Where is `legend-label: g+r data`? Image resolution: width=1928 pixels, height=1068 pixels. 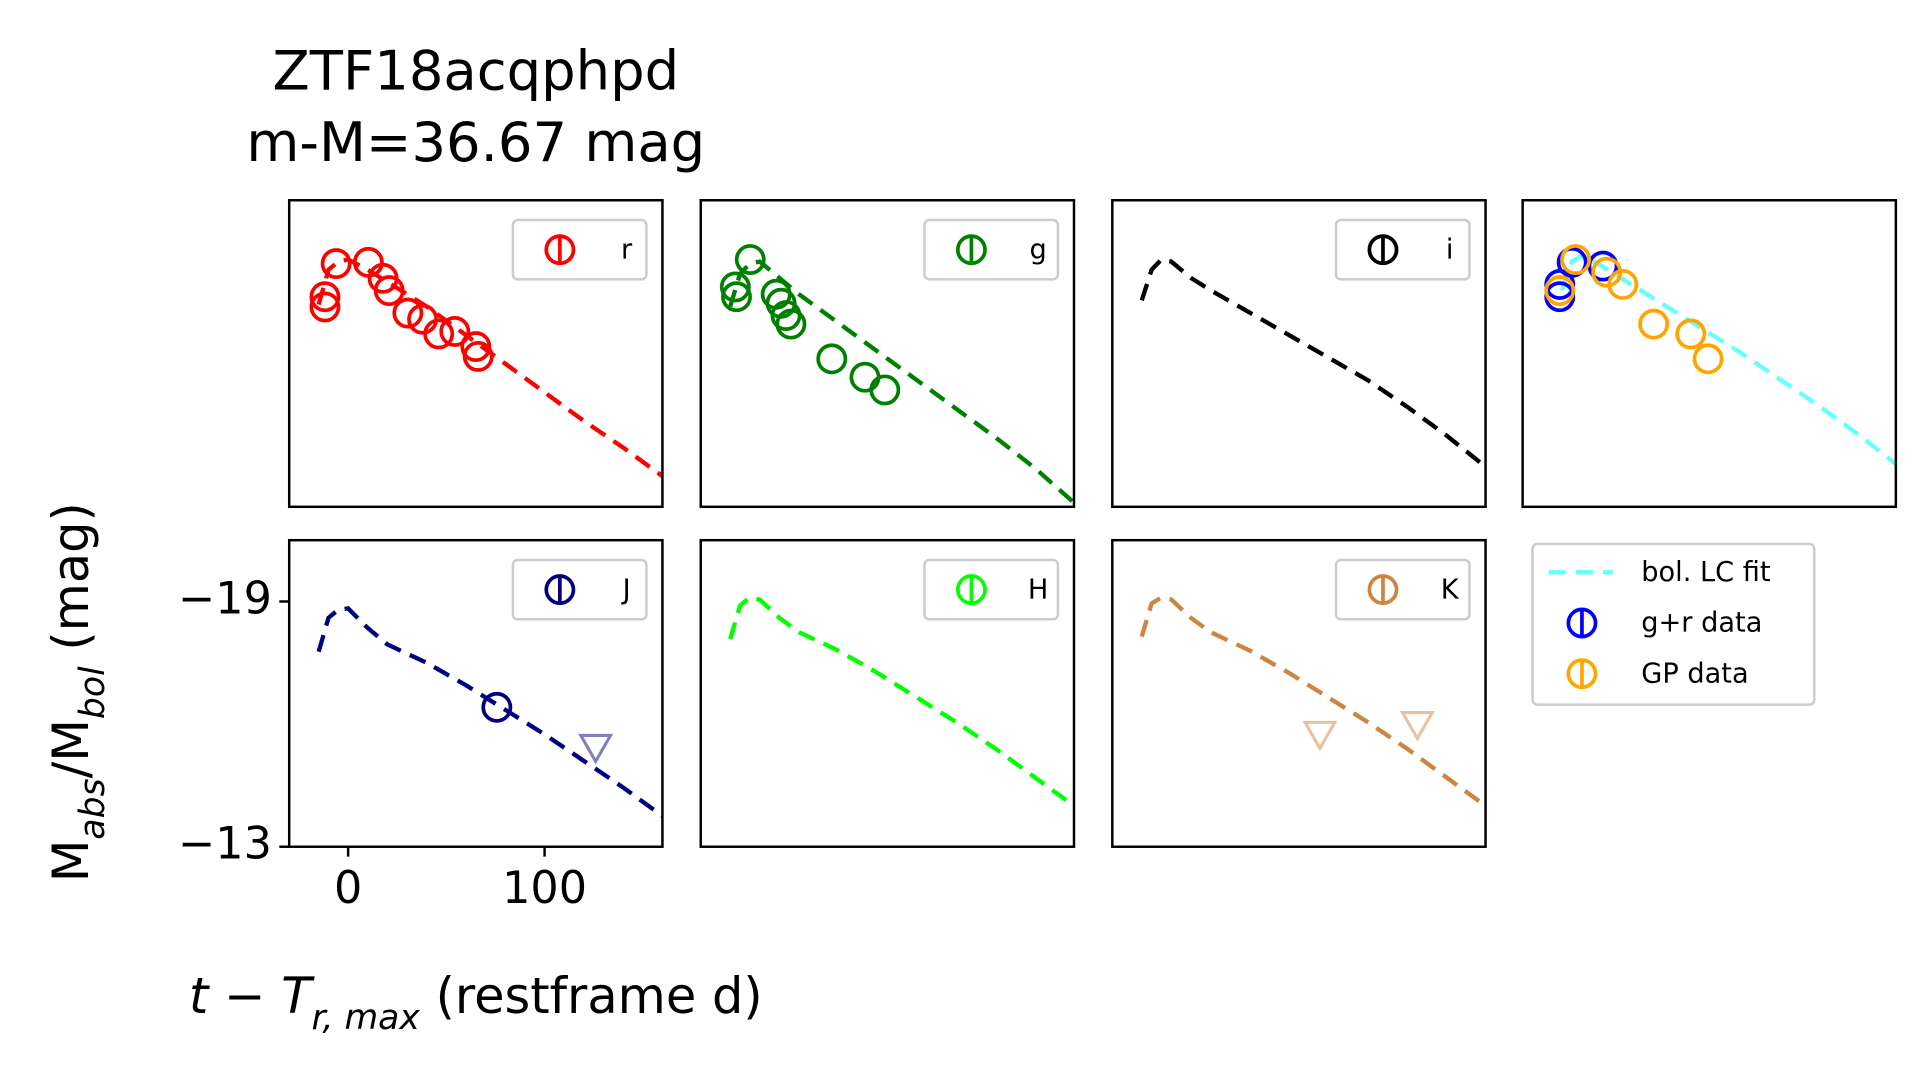 legend-label: g+r data is located at coordinates (1701, 623).